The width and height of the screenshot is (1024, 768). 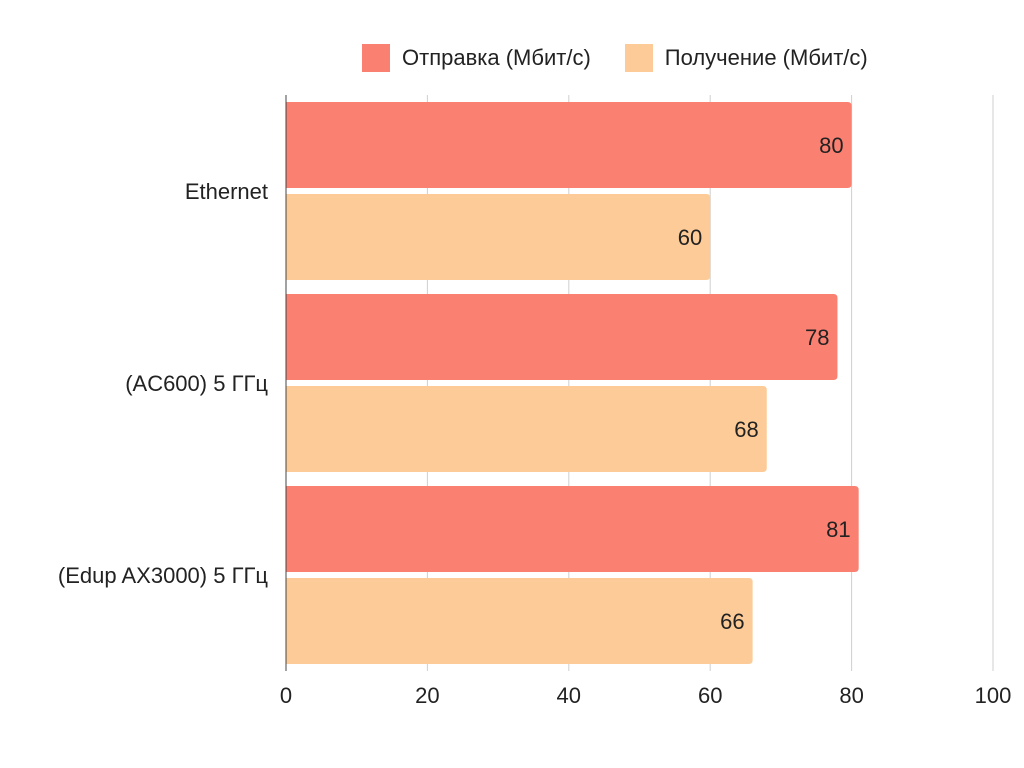 I want to click on x-tick-label-0: 0, so click(x=286, y=695).